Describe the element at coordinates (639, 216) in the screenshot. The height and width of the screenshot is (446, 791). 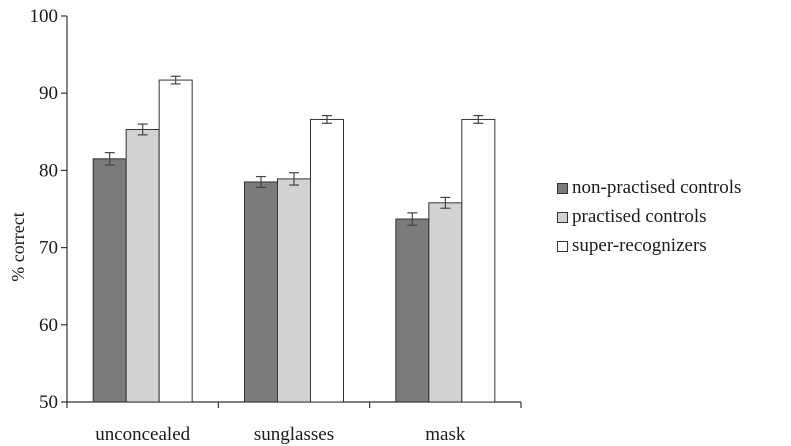
I see `legend-label: practised controls` at that location.